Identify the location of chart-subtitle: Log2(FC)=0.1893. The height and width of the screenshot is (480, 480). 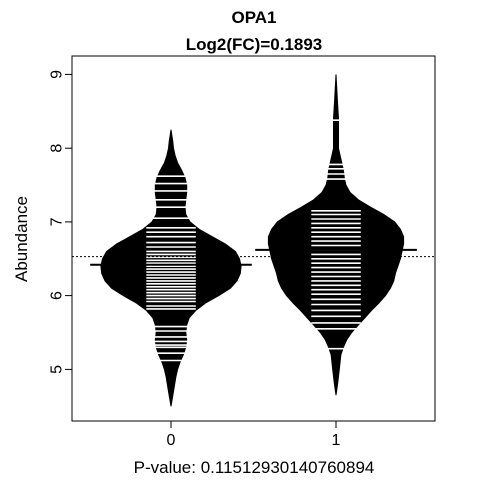
(254, 44).